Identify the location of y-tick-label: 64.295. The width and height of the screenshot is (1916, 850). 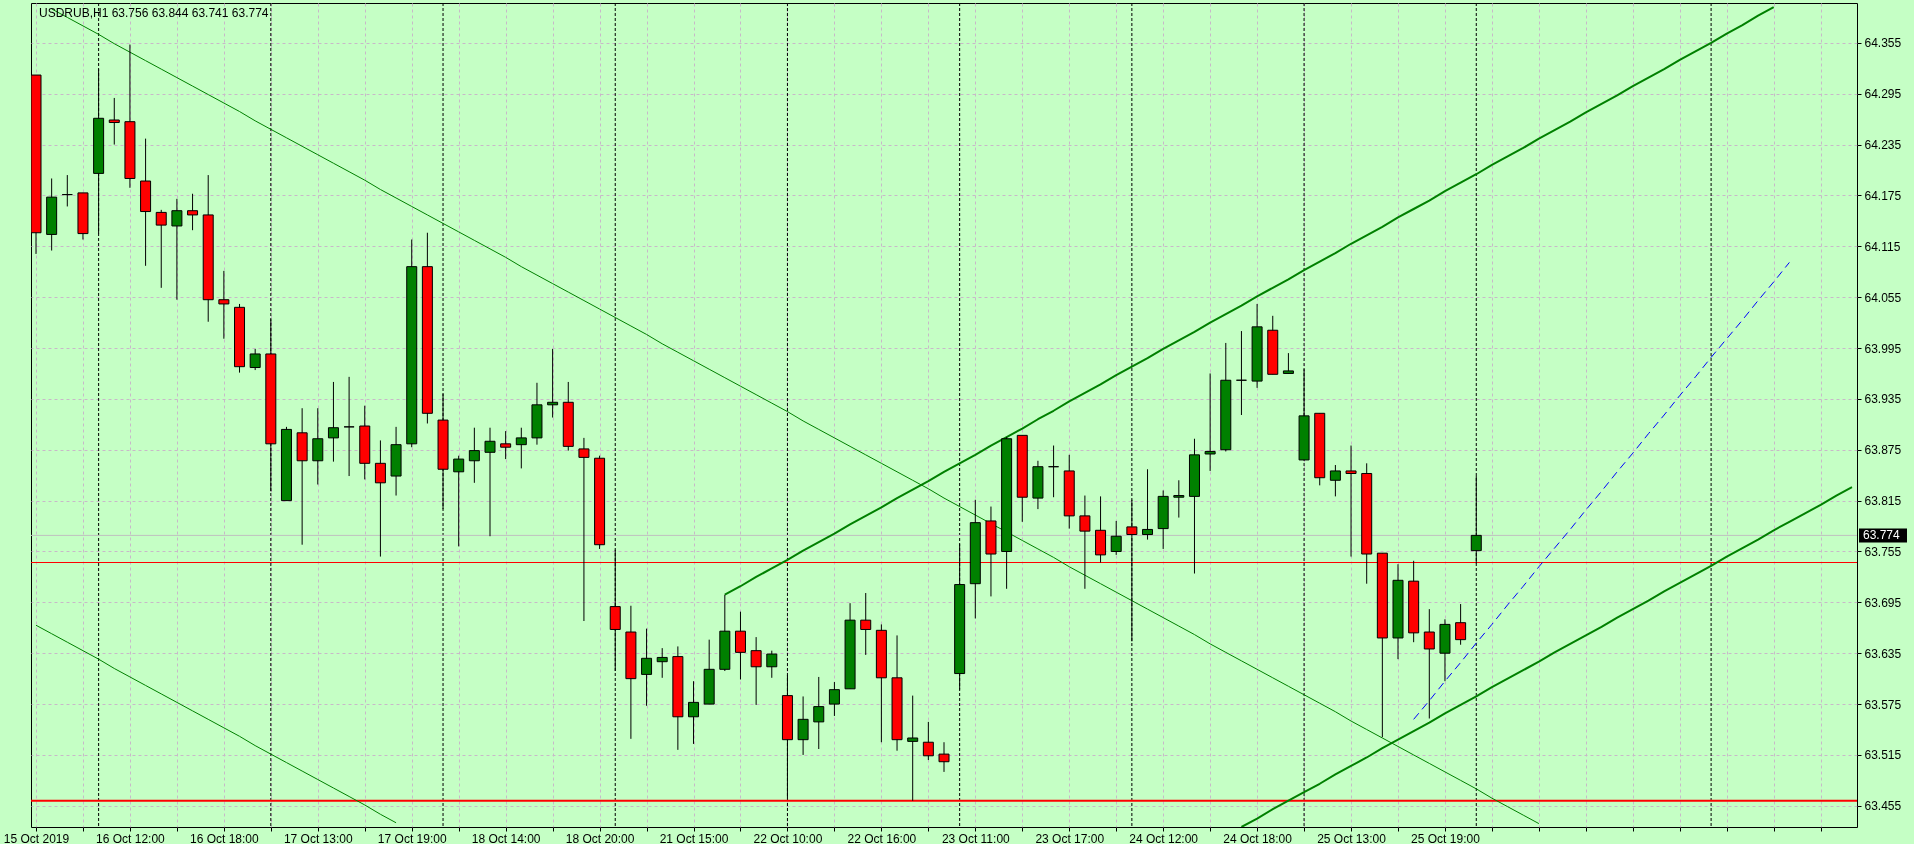
(1883, 94).